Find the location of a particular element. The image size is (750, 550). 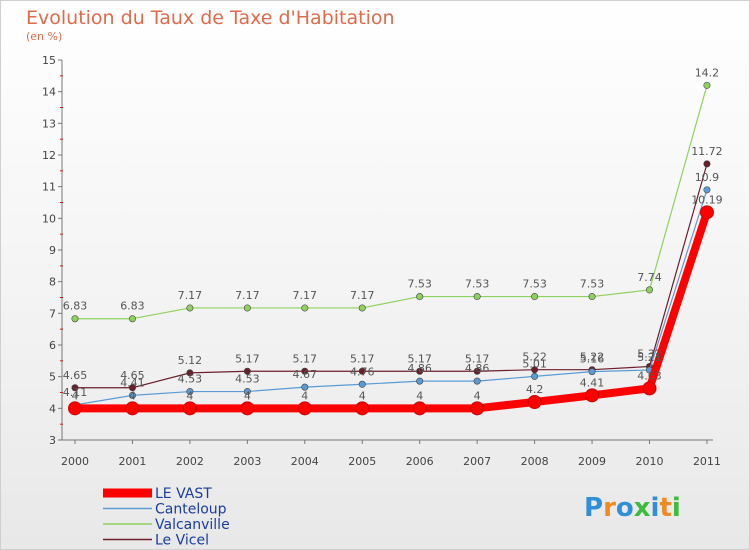

y-tick-label: 15 is located at coordinates (49, 60).